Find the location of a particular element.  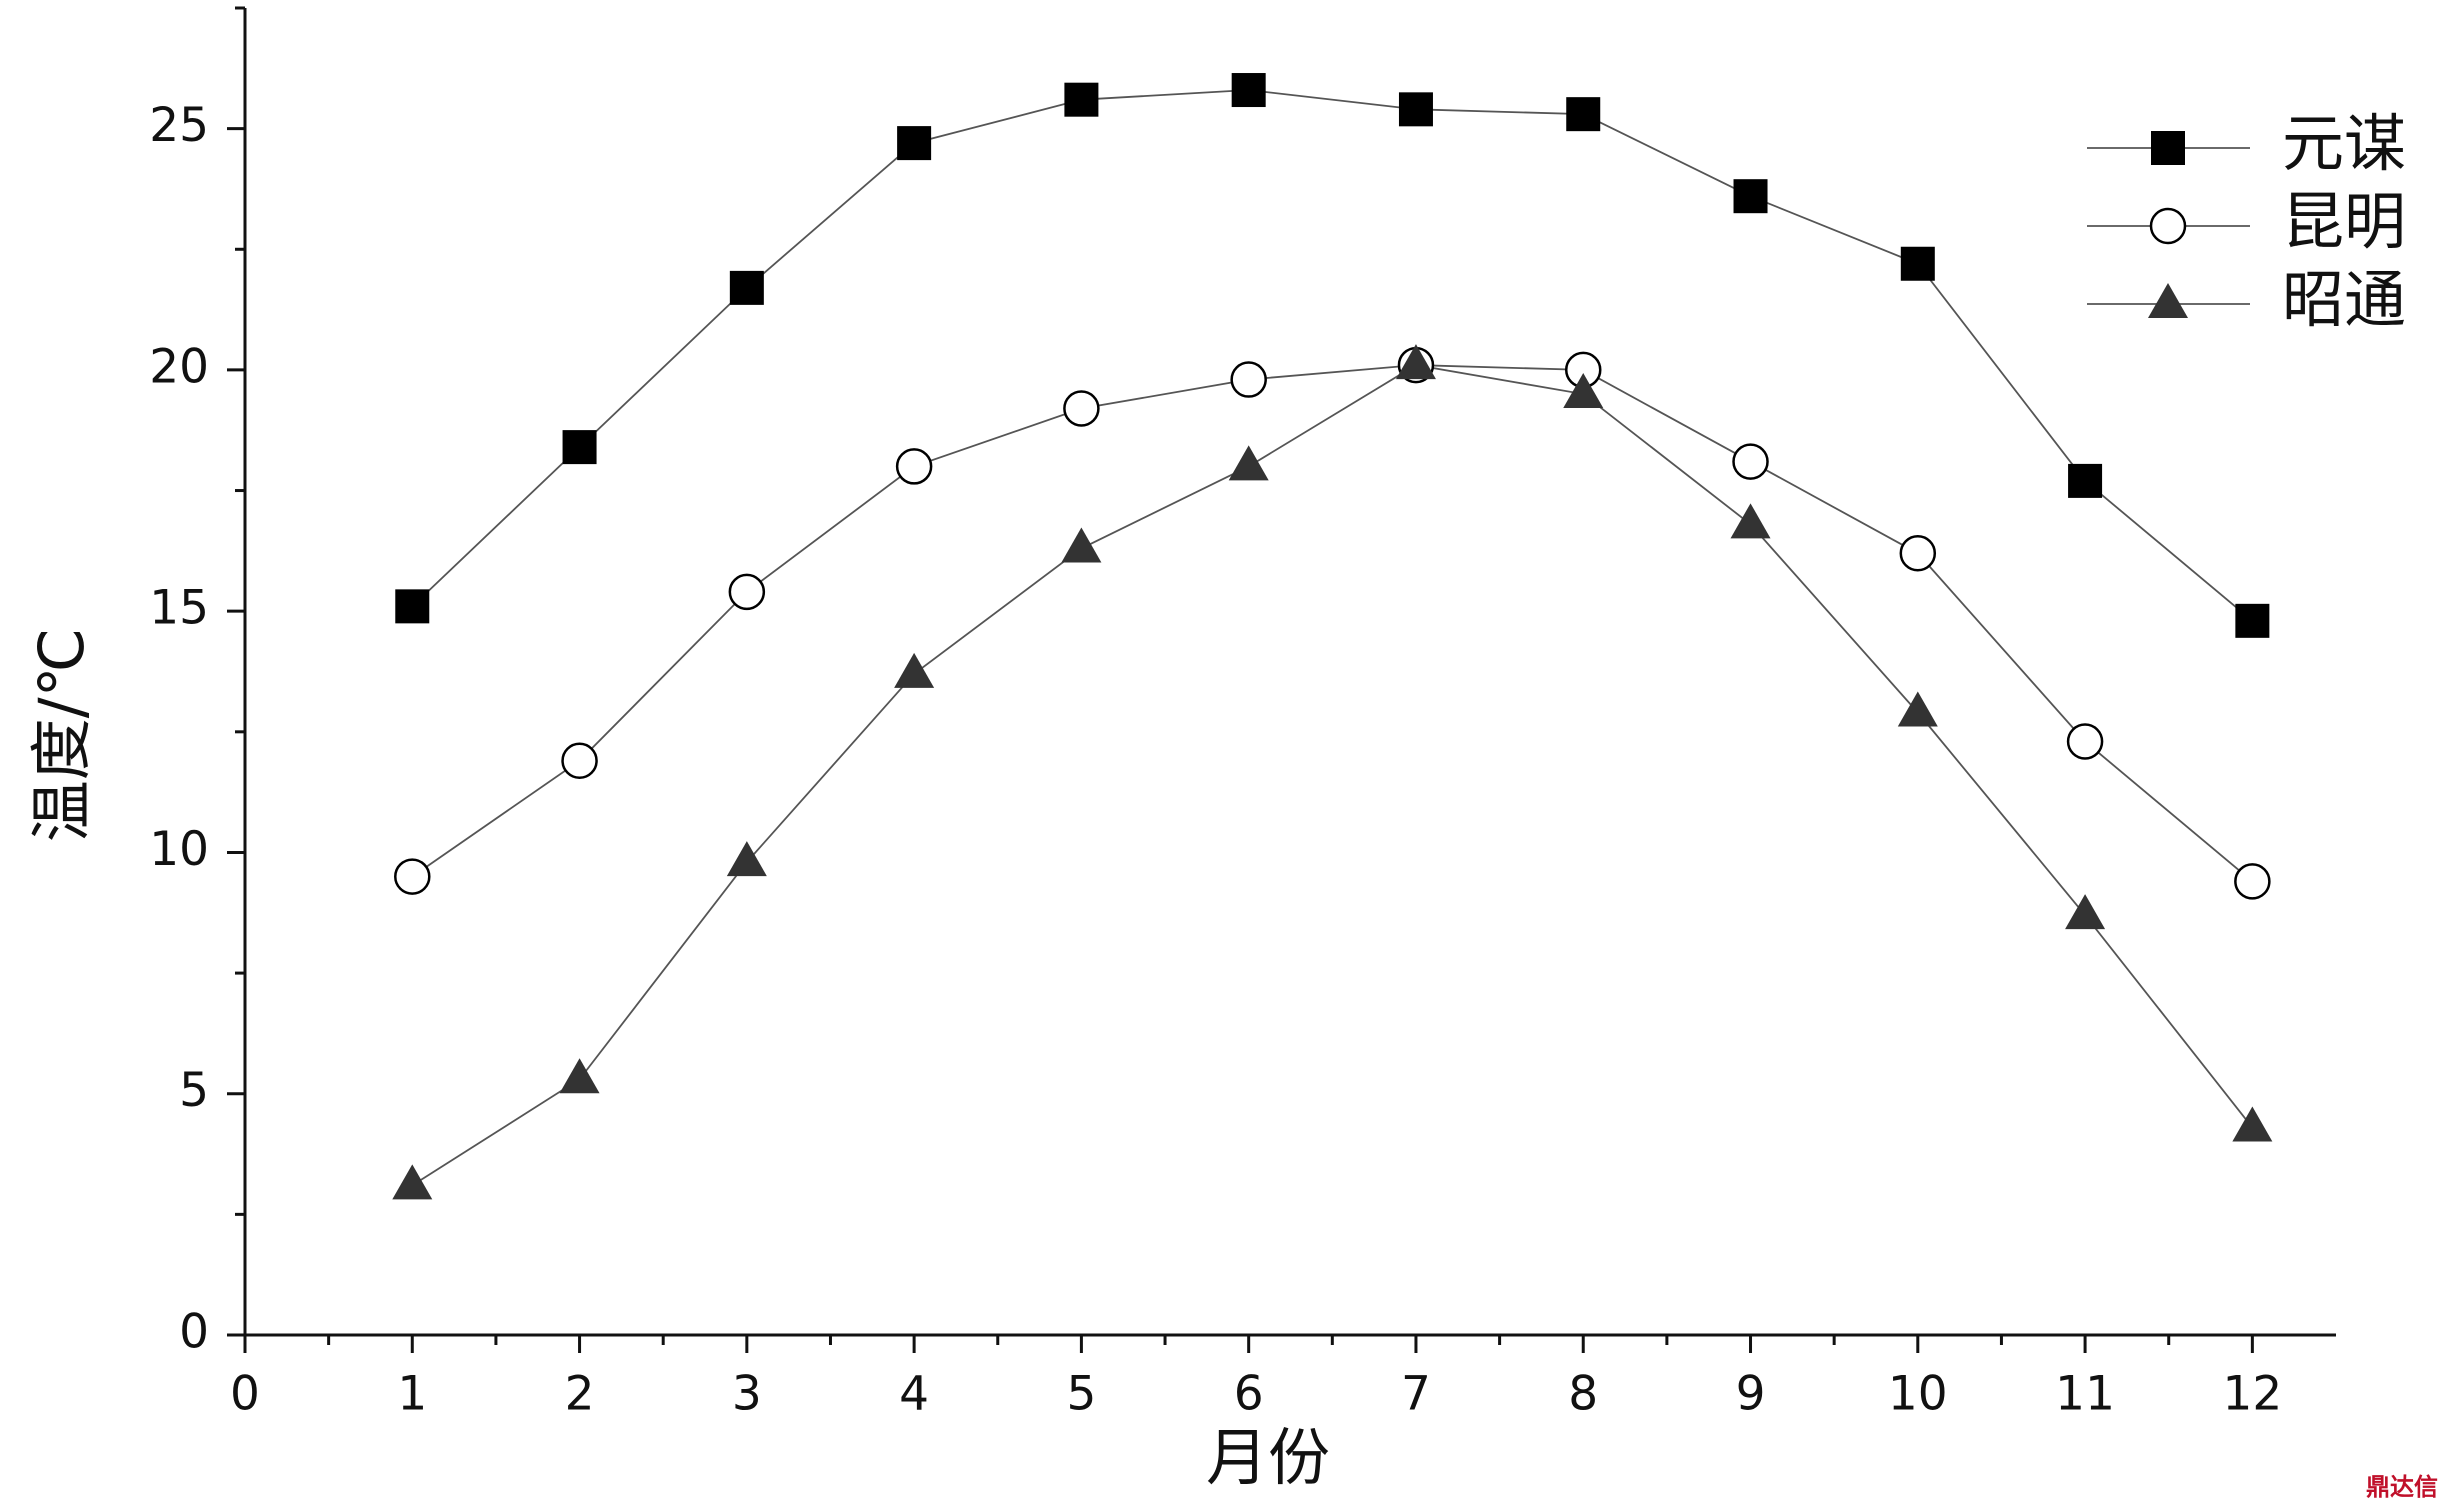

x-tick-label: 11 is located at coordinates (2085, 1394).